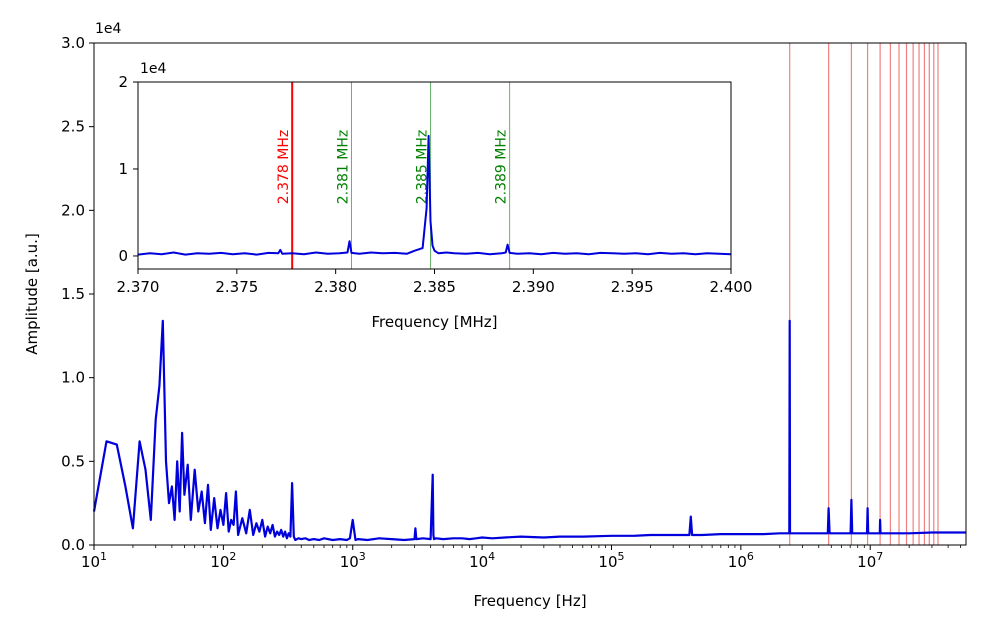 The width and height of the screenshot is (987, 634). I want to click on main-y-ticks: 0.0 0.5 1.0 1.5 2.0 2.5 3.0, so click(77, 294).